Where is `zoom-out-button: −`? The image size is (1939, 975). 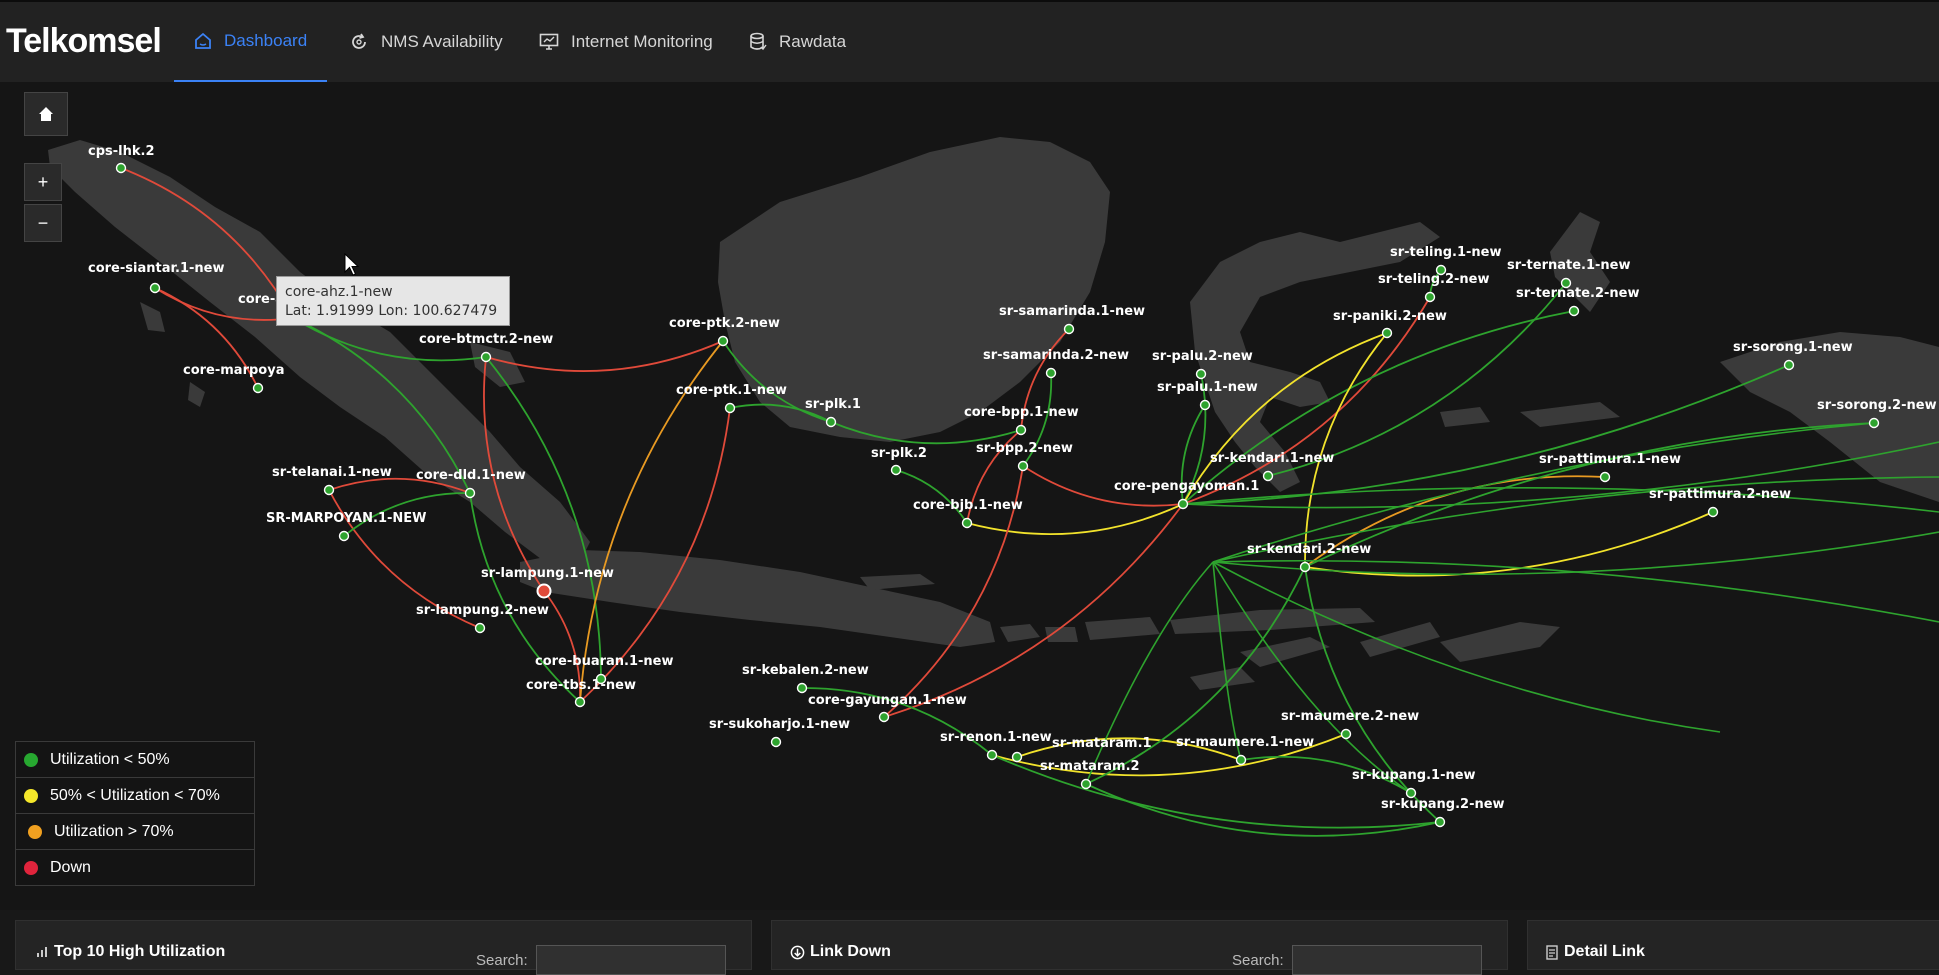
zoom-out-button: − is located at coordinates (43, 223).